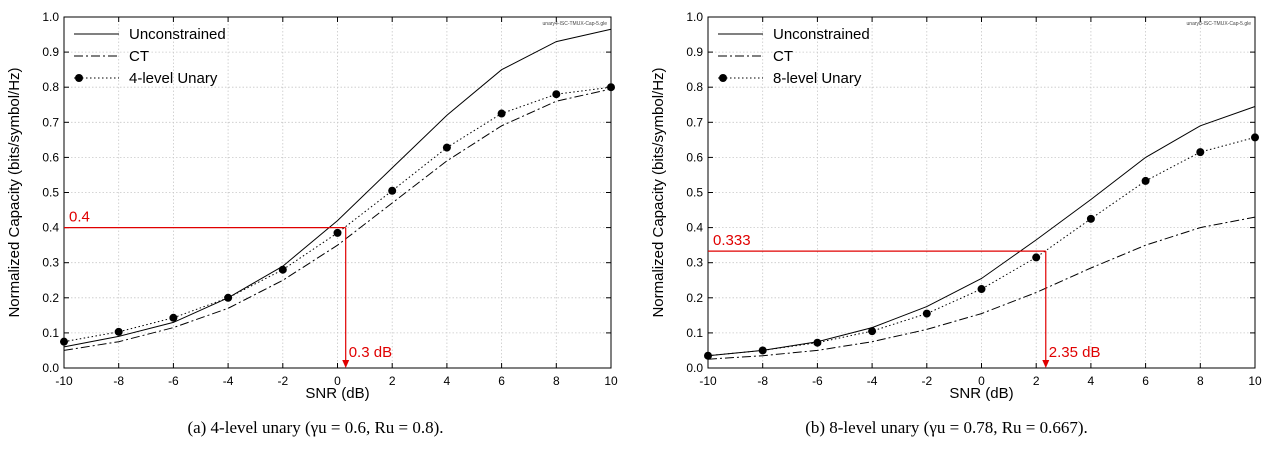 The image size is (1262, 460). What do you see at coordinates (173, 78) in the screenshot?
I see `legend-label-2: 4-level Unary` at bounding box center [173, 78].